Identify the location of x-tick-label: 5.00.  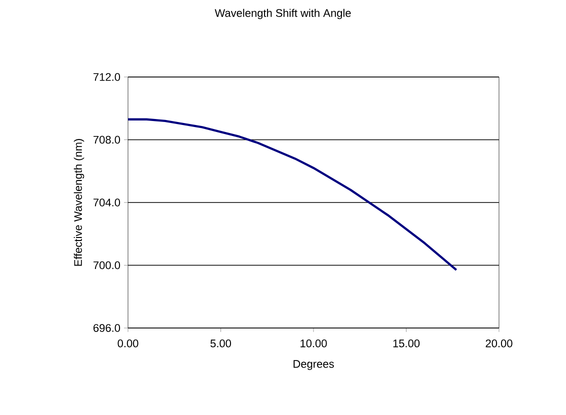
(221, 344).